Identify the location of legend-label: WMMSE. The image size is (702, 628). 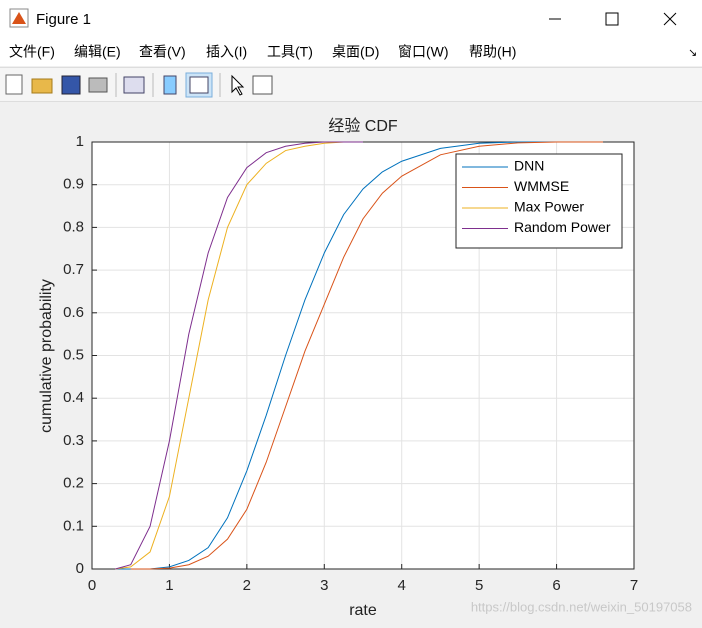
(541, 186).